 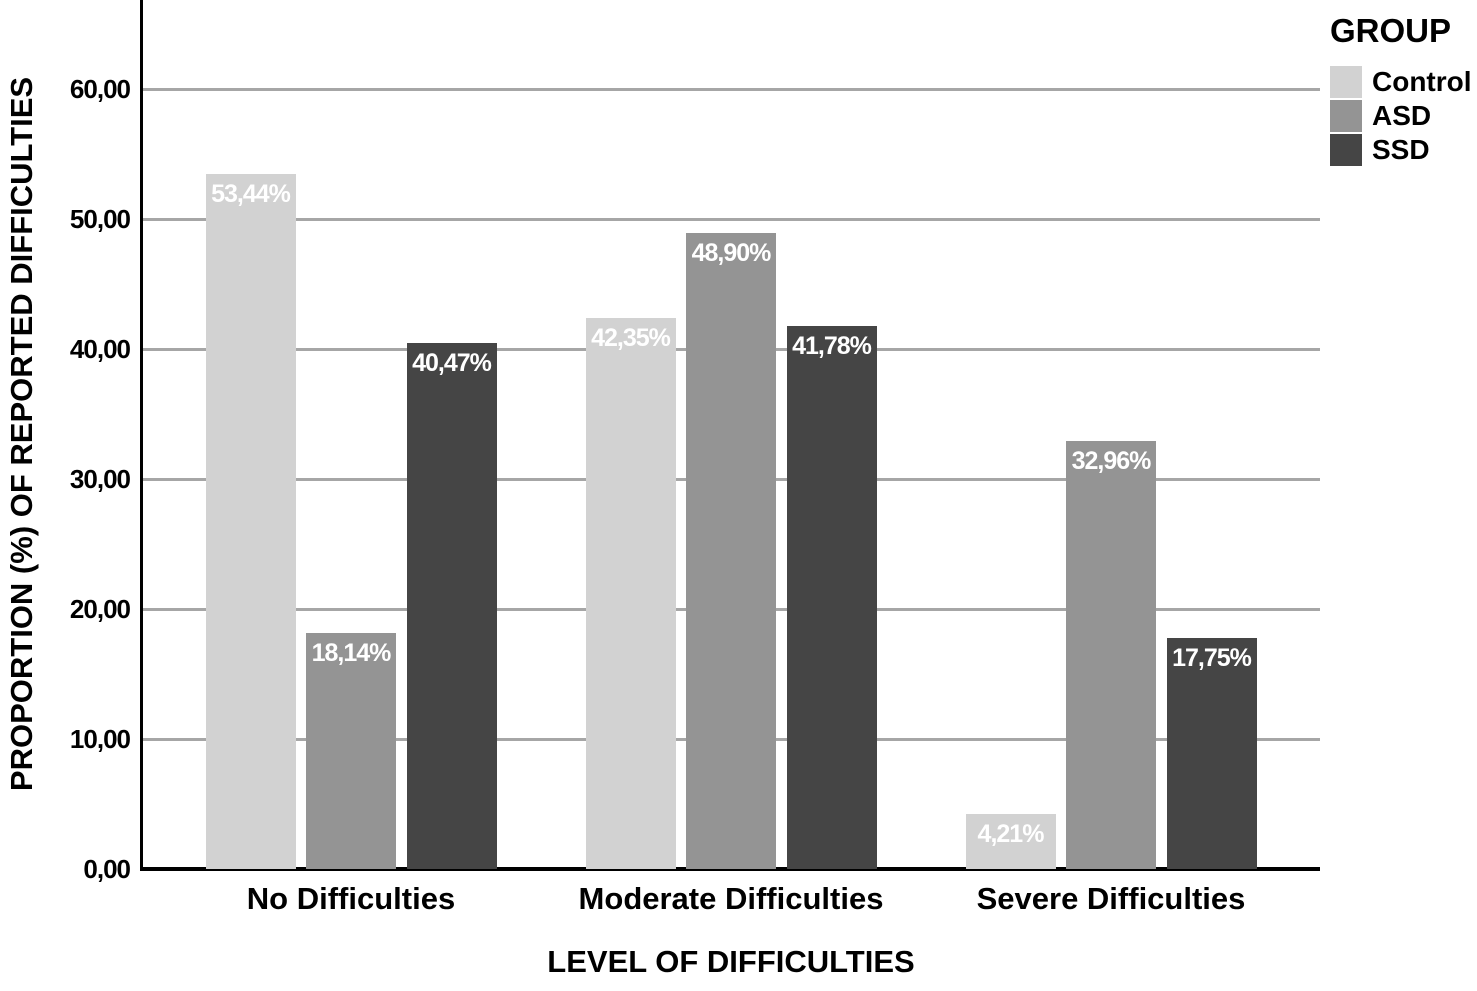 I want to click on y-tick-label: 50,00, so click(x=100, y=219).